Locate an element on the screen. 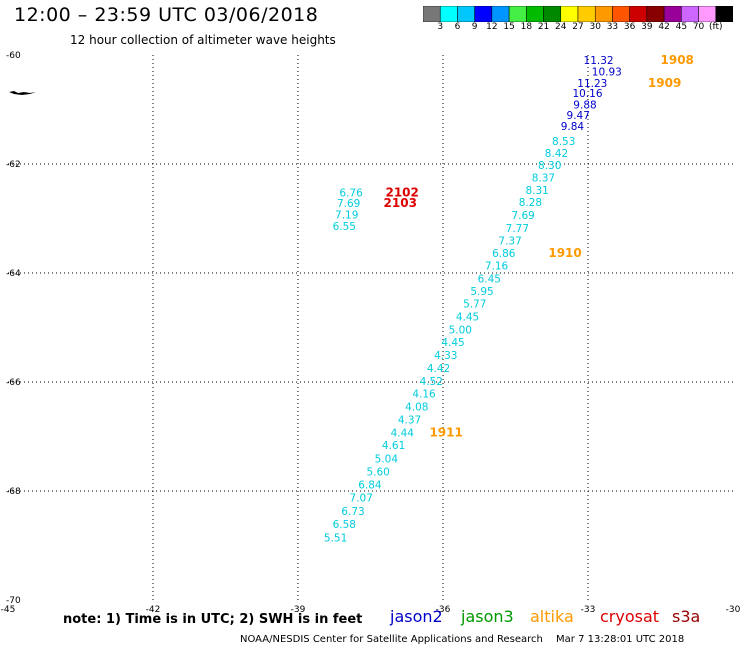  wave-height-label: 7.37 is located at coordinates (509, 241).